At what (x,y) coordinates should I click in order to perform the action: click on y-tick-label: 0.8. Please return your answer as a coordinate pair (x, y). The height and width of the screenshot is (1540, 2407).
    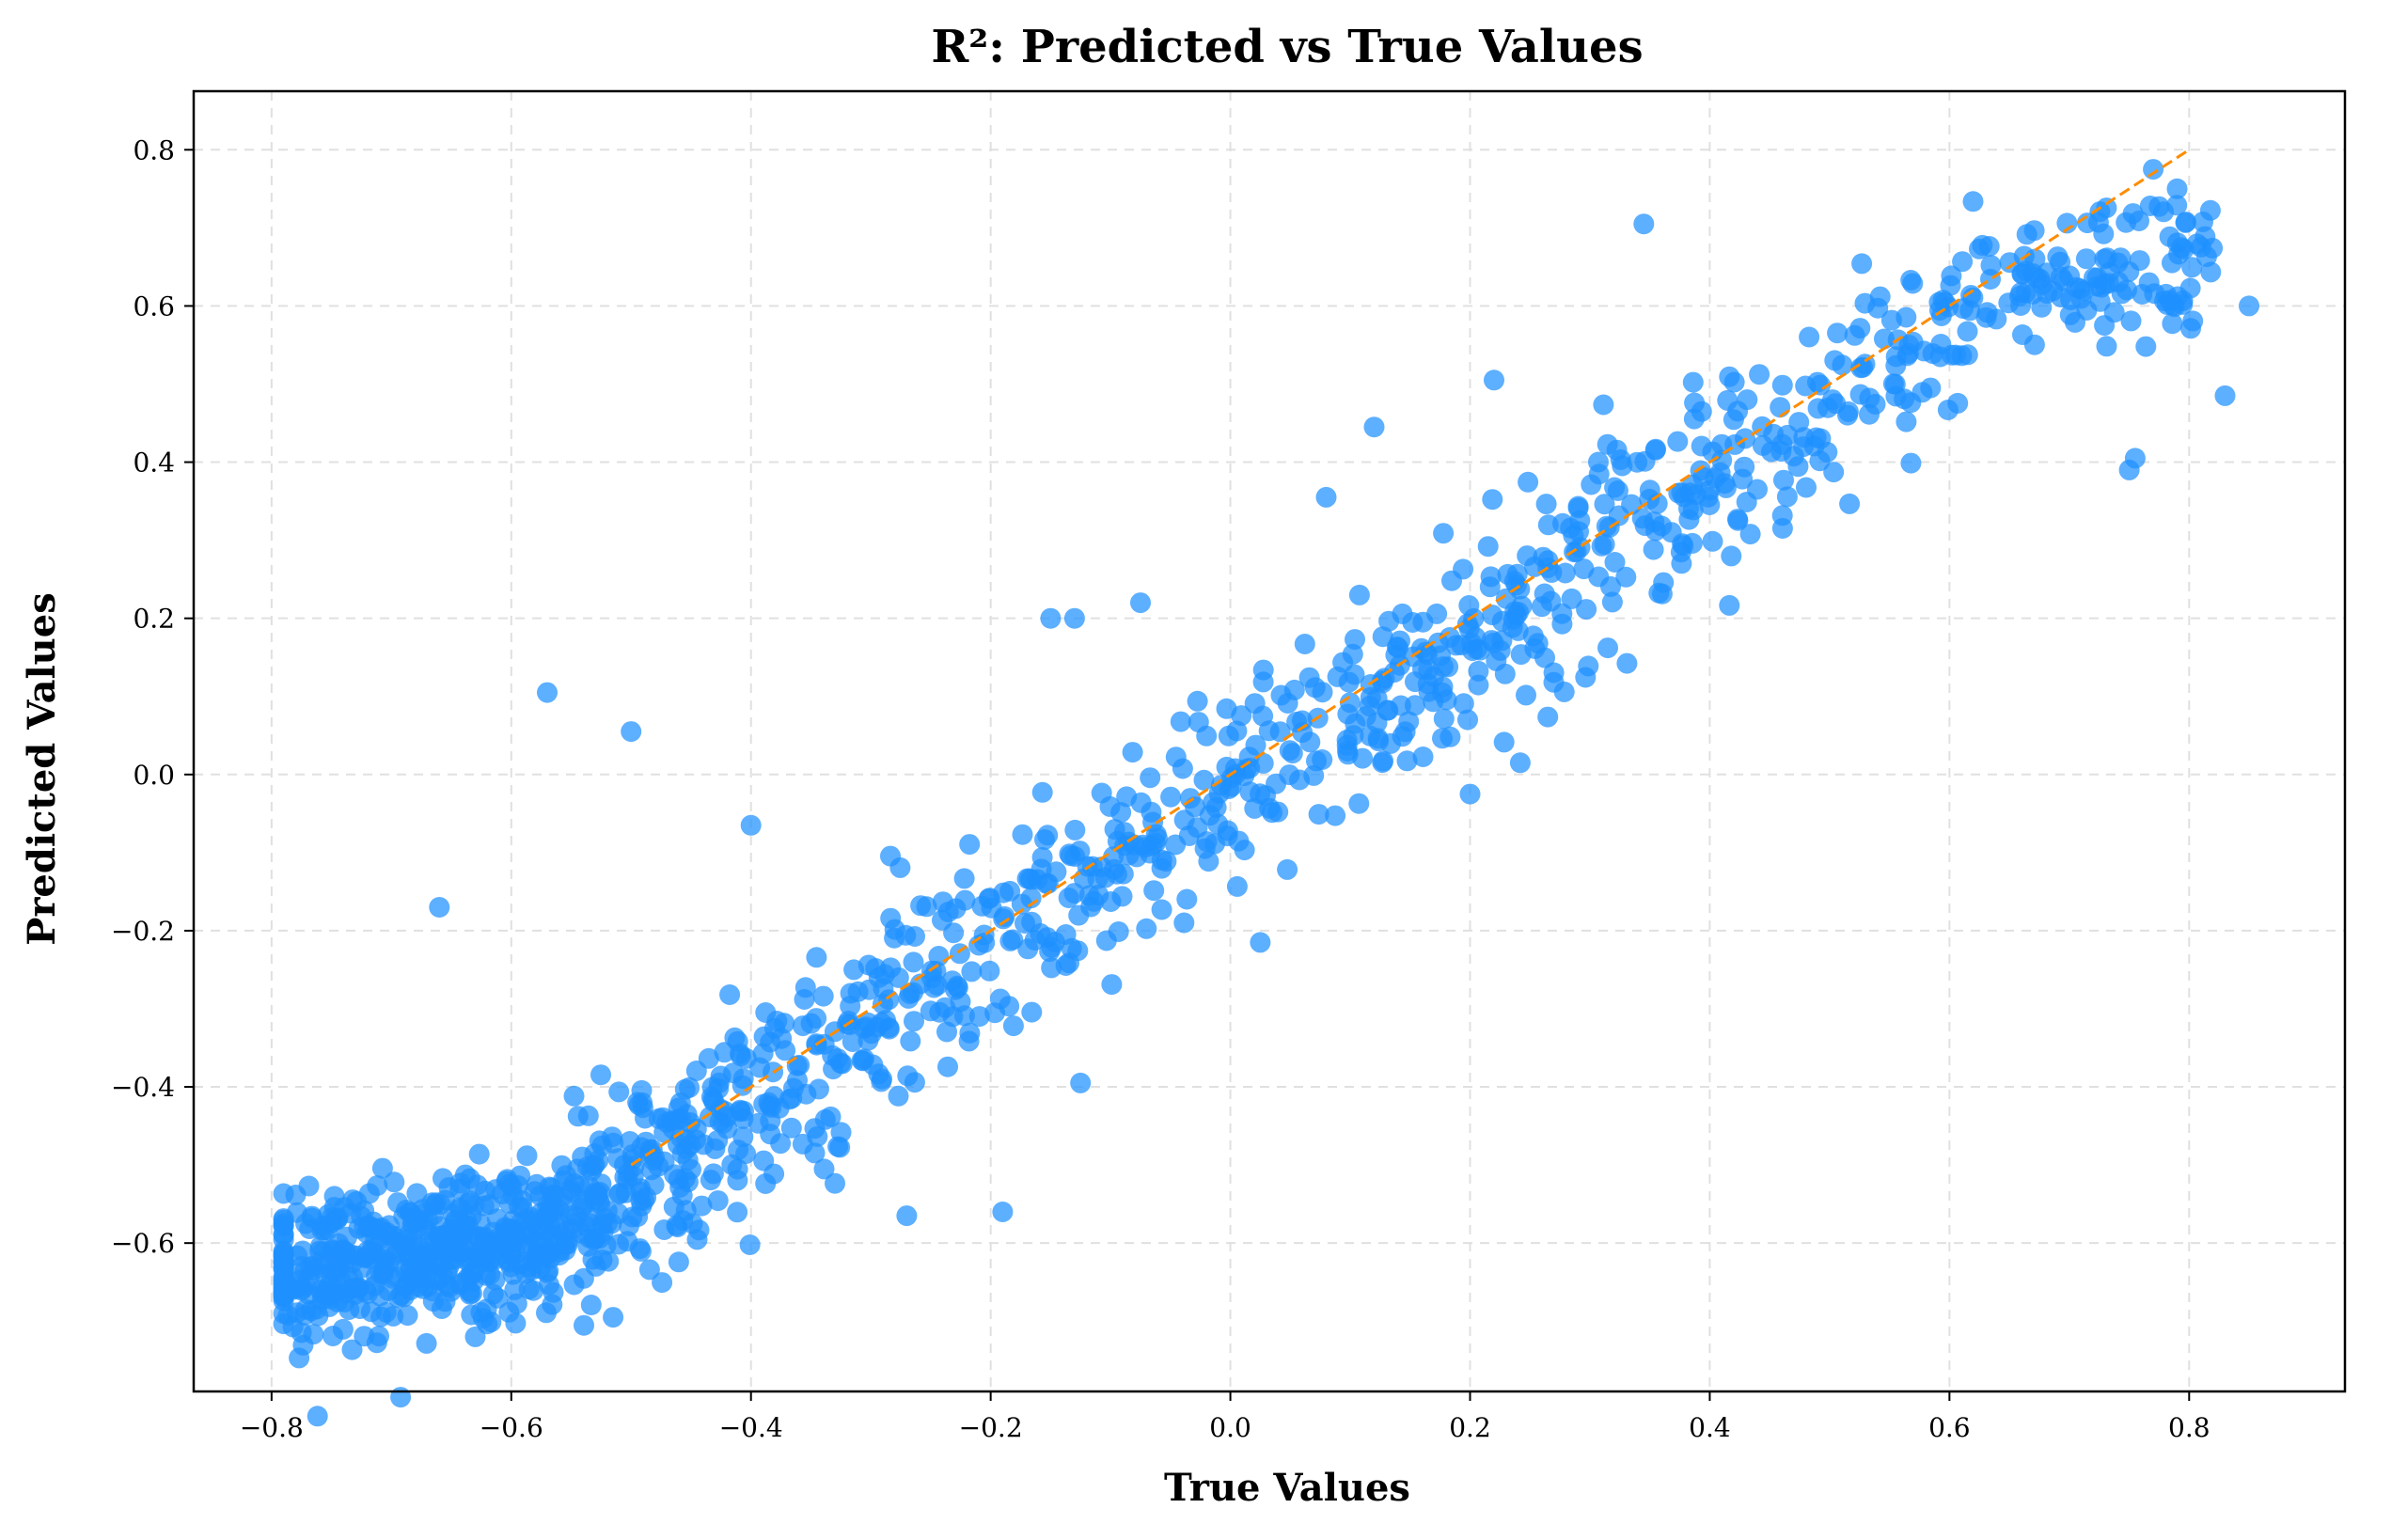
    Looking at the image, I should click on (154, 149).